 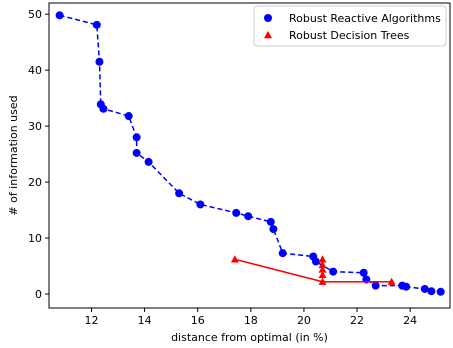 What do you see at coordinates (35, 126) in the screenshot?
I see `y-tick-label: 30` at bounding box center [35, 126].